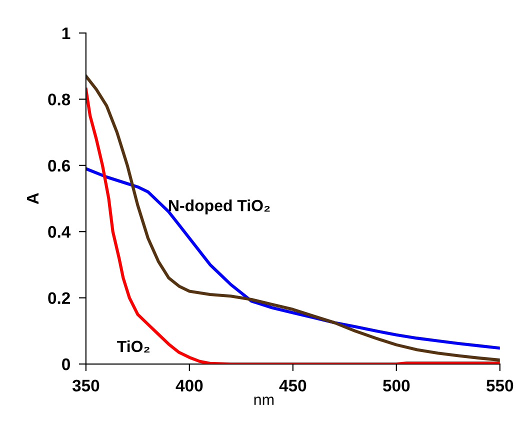 The image size is (524, 426). I want to click on y-axis-title: A, so click(32, 198).